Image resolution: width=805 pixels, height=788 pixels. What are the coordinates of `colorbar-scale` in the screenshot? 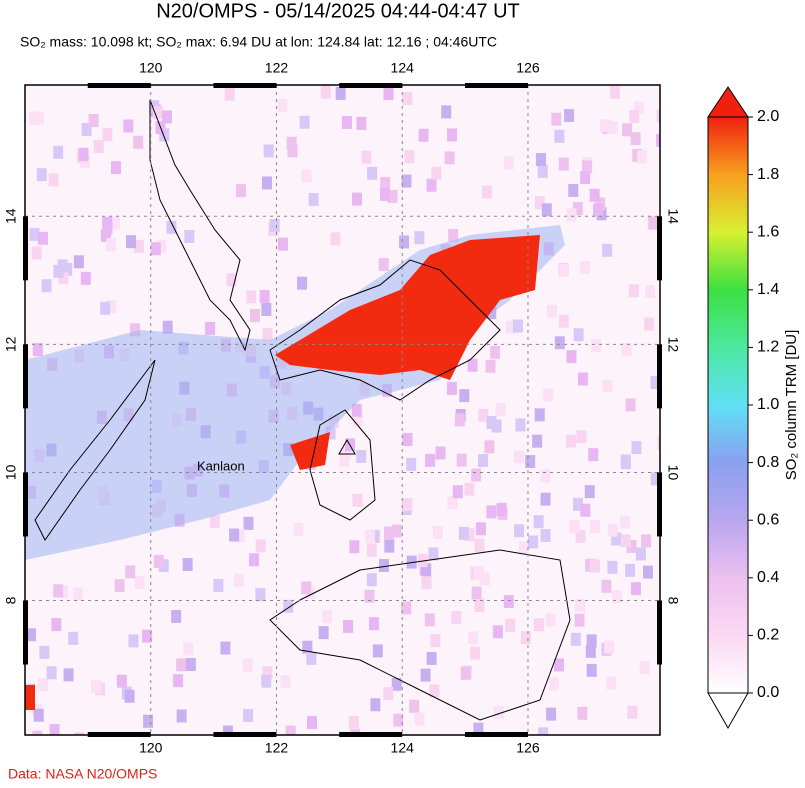 It's located at (728, 405).